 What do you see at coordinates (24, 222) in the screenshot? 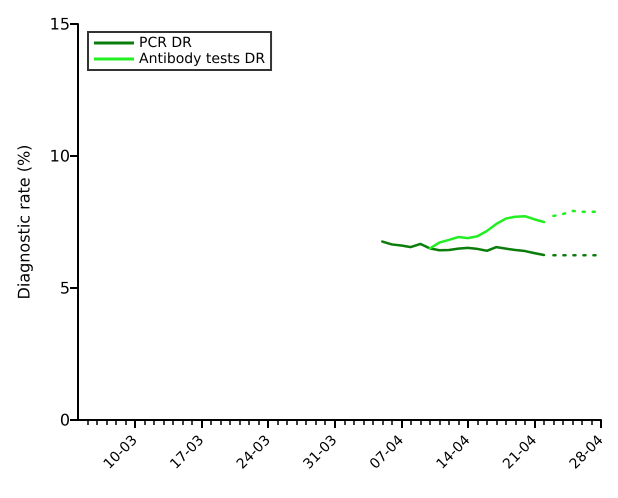
I see `y-axis-title: Diagnostic rate (%)` at bounding box center [24, 222].